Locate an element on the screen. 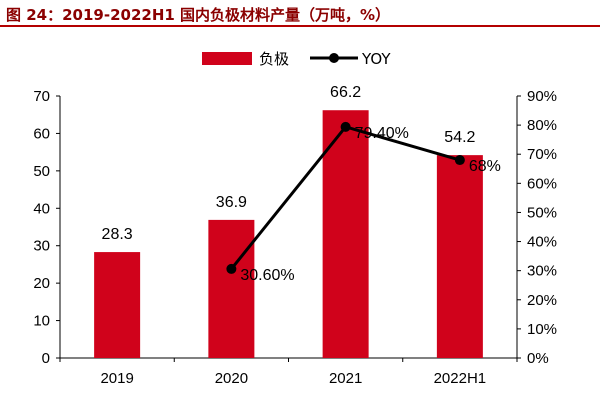  y-left-tick-label: 30 is located at coordinates (41, 246).